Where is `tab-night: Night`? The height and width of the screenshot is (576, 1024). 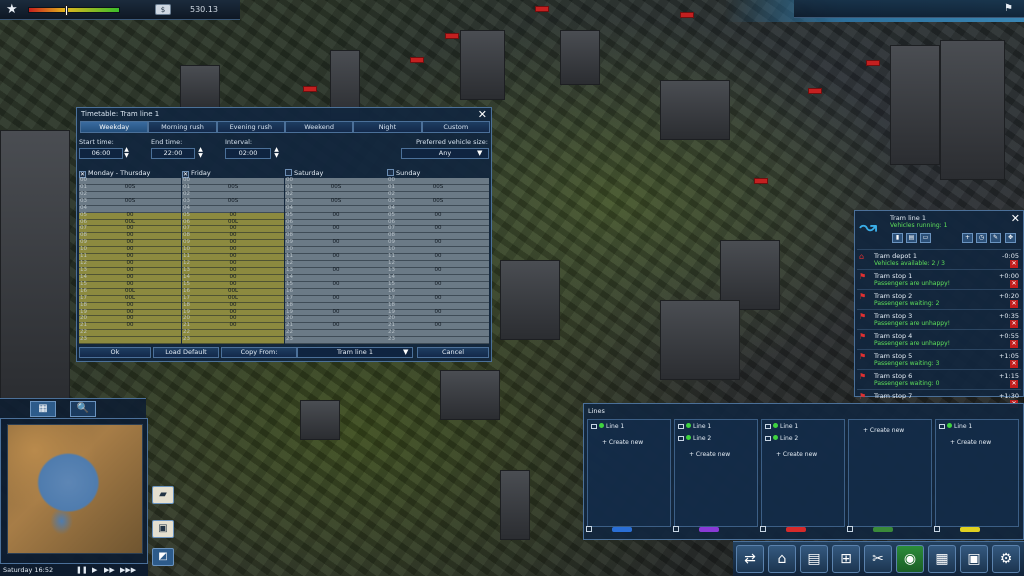 tab-night: Night is located at coordinates (387, 127).